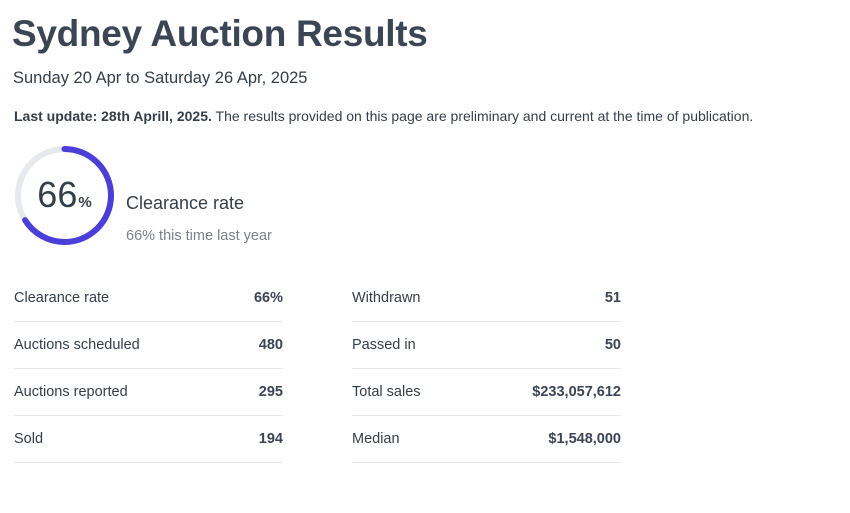 The height and width of the screenshot is (513, 850). I want to click on gauge-value: 66%, so click(64, 199).